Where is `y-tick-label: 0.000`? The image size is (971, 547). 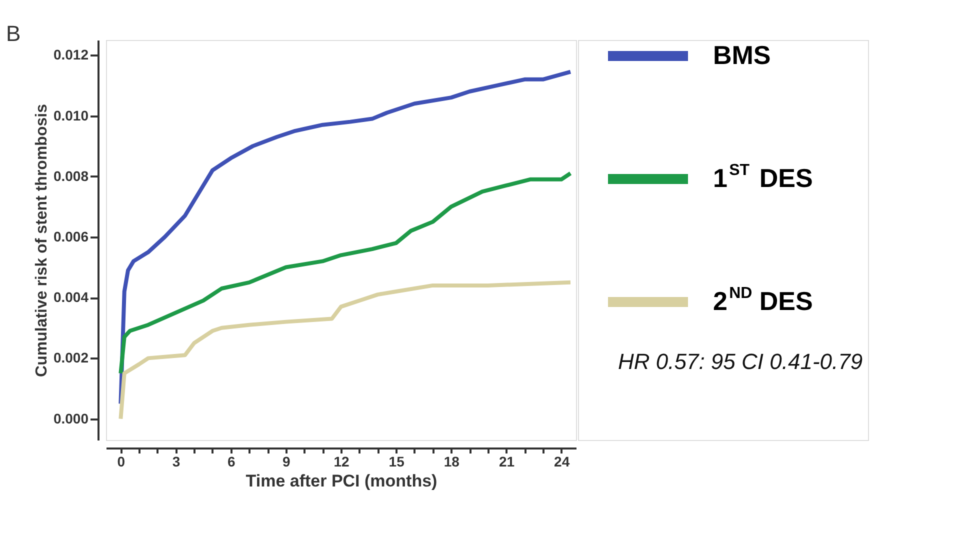 y-tick-label: 0.000 is located at coordinates (71, 418).